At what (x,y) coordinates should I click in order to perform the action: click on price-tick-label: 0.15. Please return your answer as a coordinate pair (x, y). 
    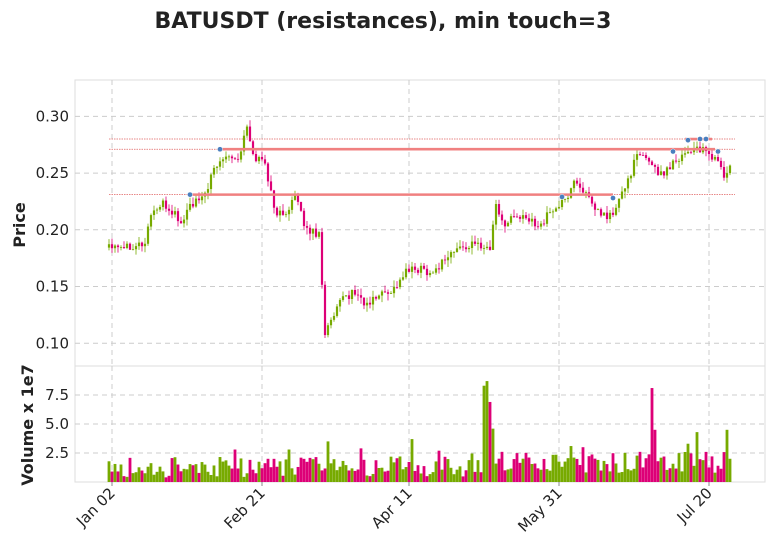
    Looking at the image, I should click on (52, 287).